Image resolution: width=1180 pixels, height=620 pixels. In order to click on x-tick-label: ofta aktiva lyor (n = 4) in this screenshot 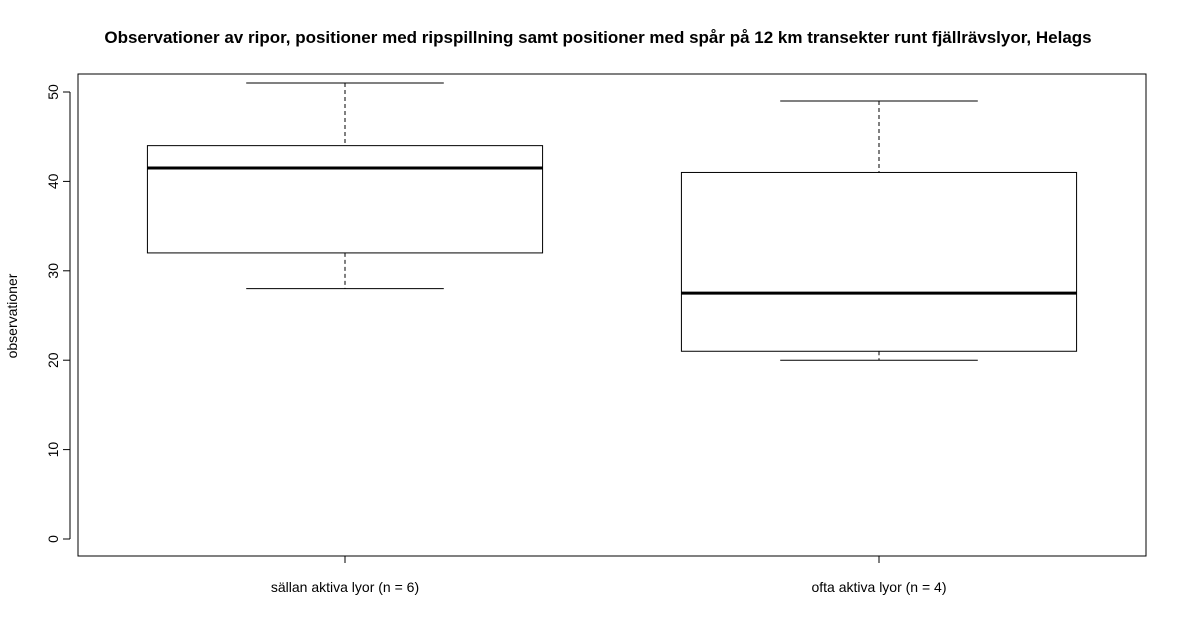, I will do `click(878, 587)`.